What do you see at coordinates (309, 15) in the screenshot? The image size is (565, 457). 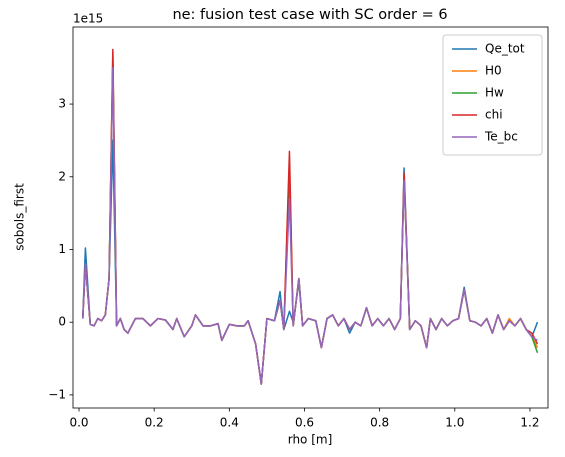 I see `chart-title: ne: fusion test case with SC order = 6` at bounding box center [309, 15].